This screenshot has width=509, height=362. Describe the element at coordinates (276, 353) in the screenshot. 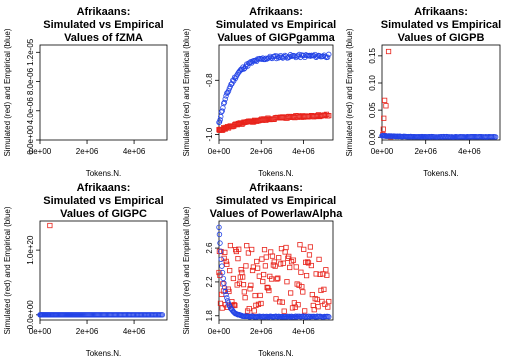

I see `x-axis-label: Tokens.N.` at that location.